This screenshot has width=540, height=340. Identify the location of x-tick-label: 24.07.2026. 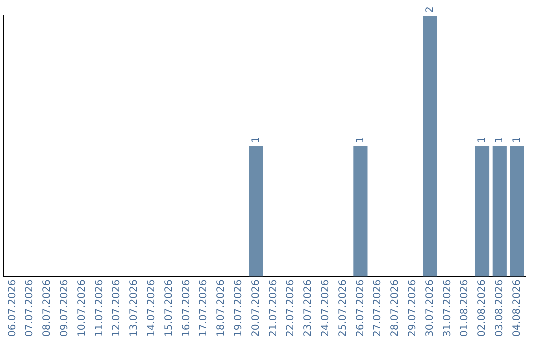
(326, 309).